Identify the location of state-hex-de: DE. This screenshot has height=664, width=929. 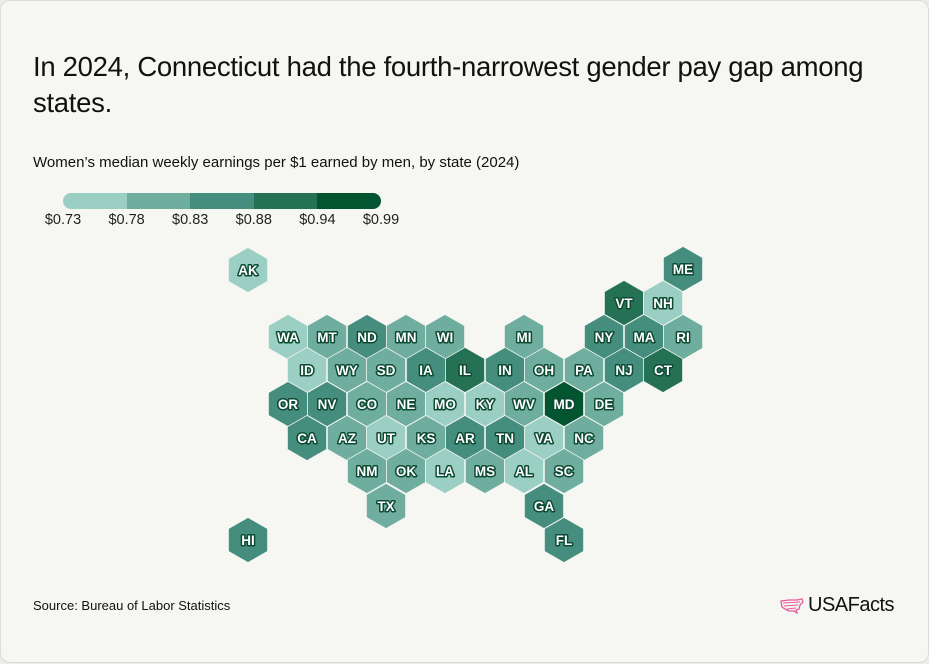
(604, 404).